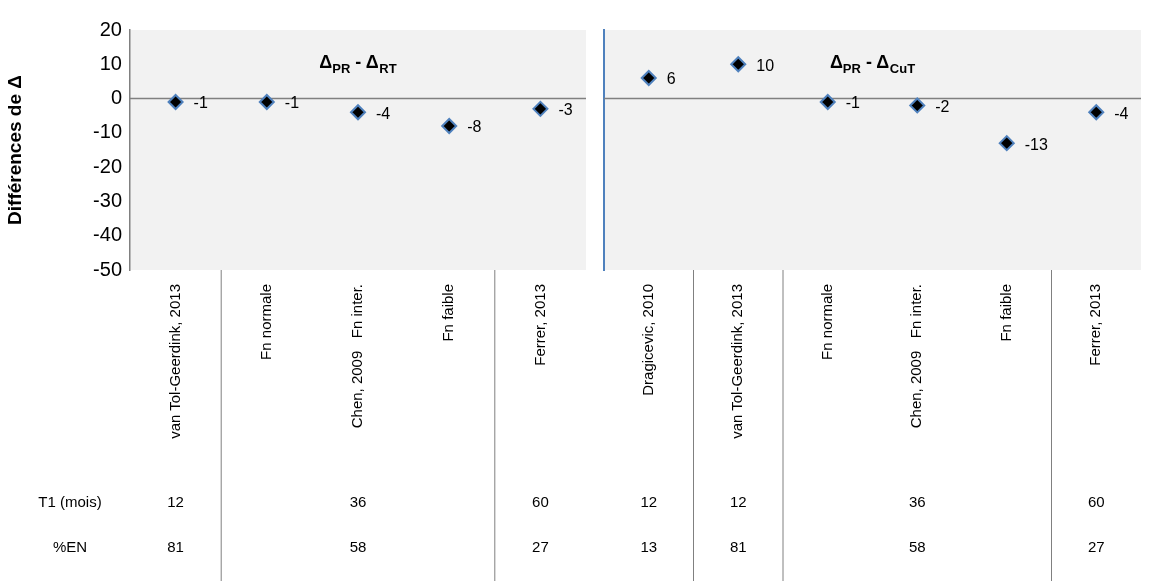 The image size is (1150, 581). What do you see at coordinates (70, 547) in the screenshot?
I see `text: %EN` at bounding box center [70, 547].